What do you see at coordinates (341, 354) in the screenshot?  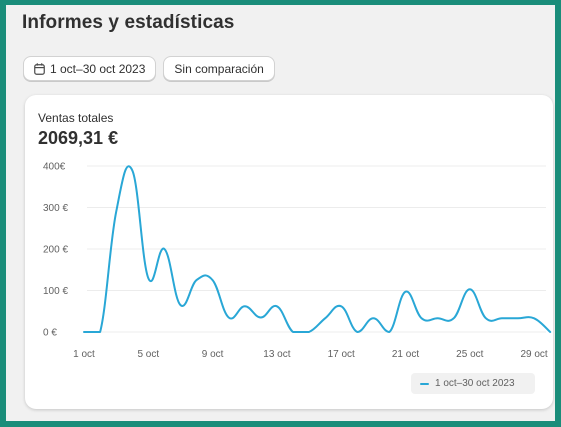 I see `x-tick-label: 17 oct` at bounding box center [341, 354].